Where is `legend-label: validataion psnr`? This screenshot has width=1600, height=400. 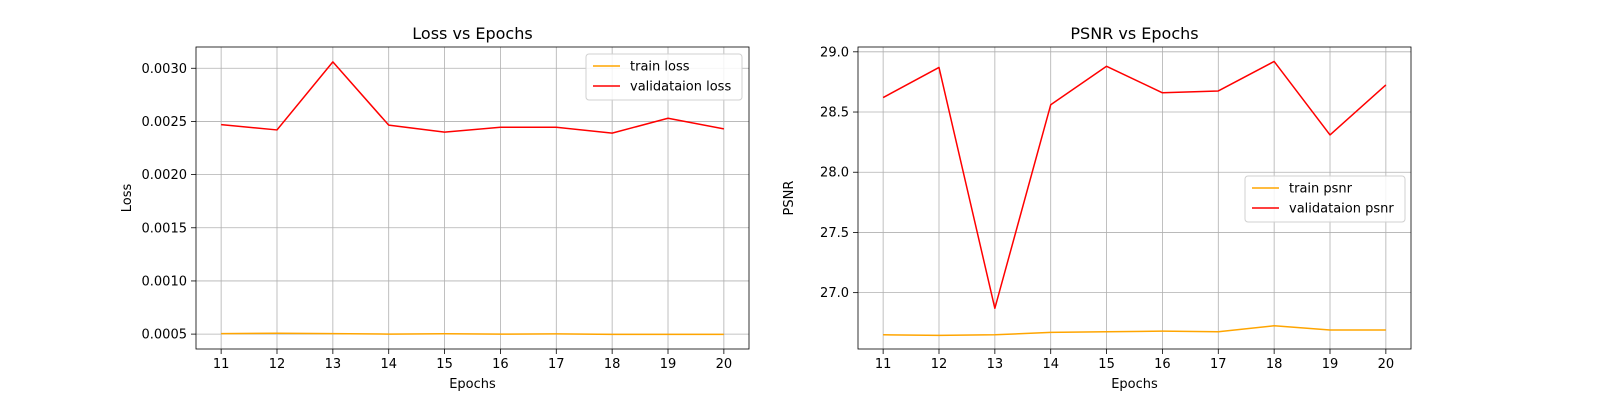 legend-label: validataion psnr is located at coordinates (1341, 209).